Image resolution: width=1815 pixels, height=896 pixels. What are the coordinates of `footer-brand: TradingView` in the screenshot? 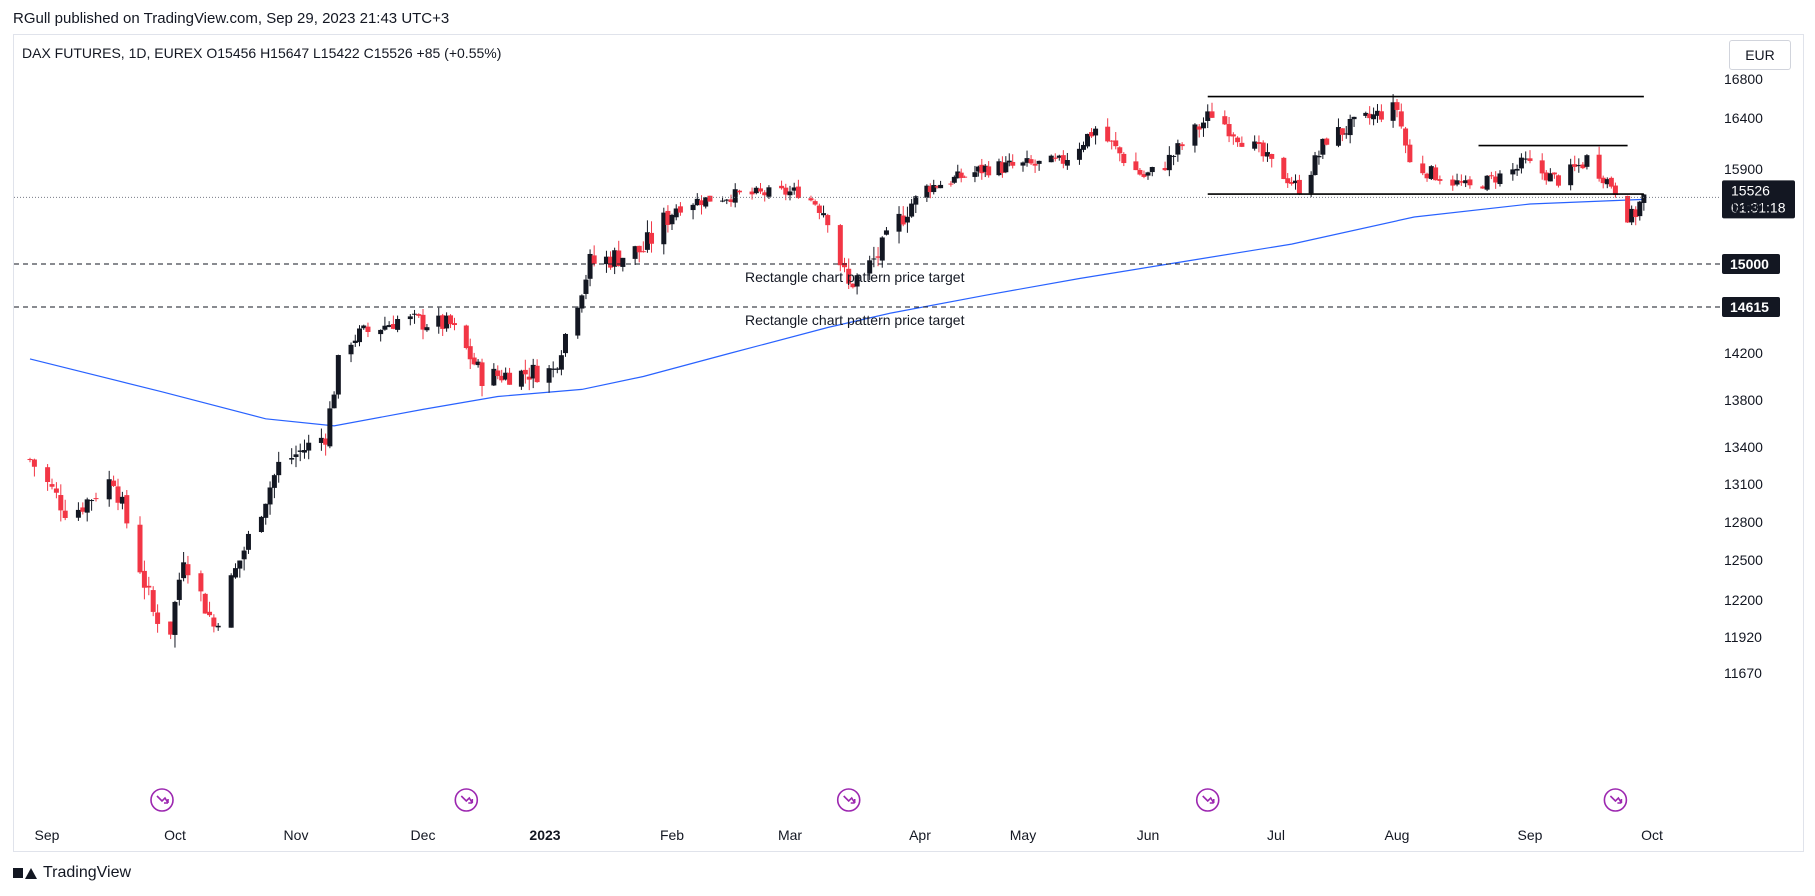 It's located at (72, 873).